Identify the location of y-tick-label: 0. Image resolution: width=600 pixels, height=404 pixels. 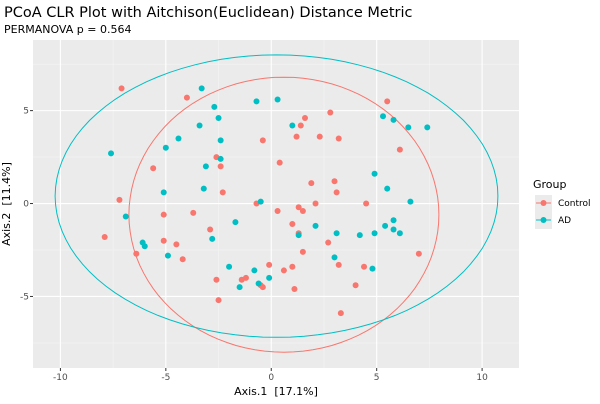
(26, 205).